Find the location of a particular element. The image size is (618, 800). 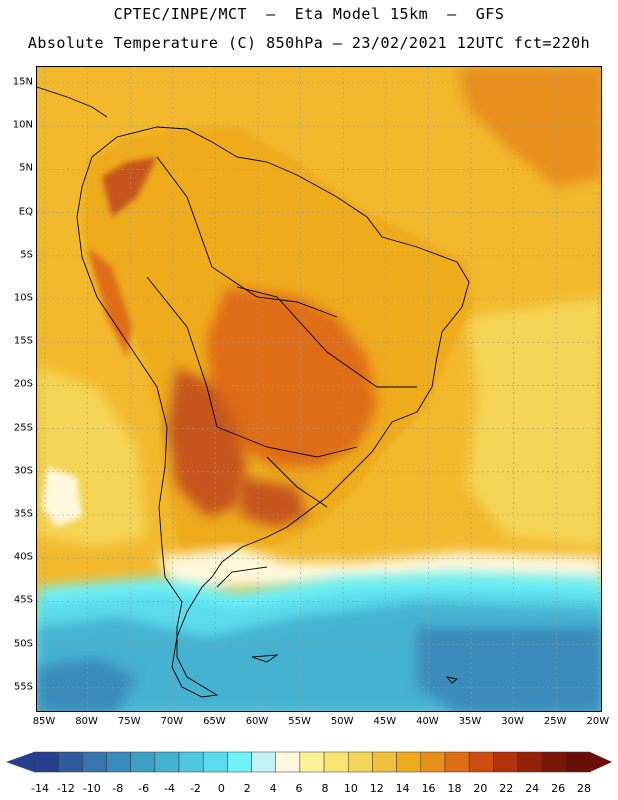

very-pale-pacific-spot is located at coordinates (62, 497).